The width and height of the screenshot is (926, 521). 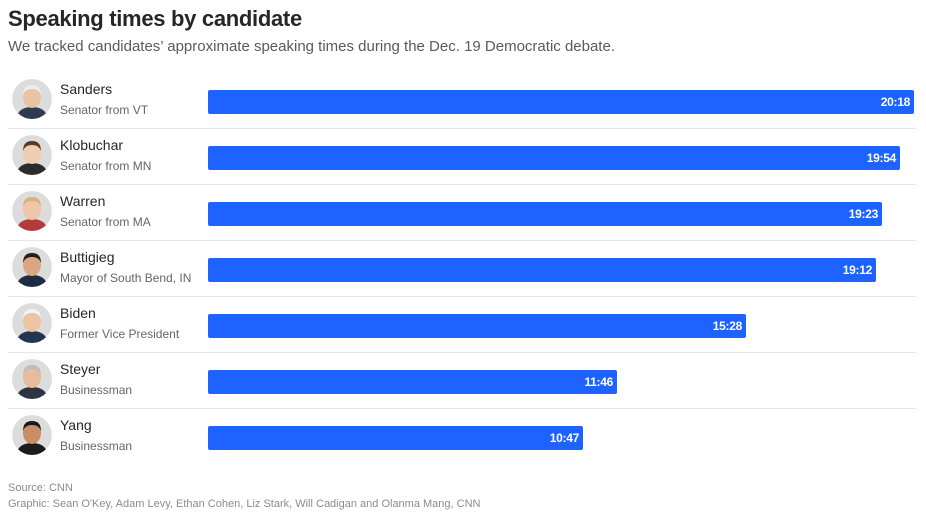 I want to click on speaking-time-label: 20:18, so click(x=895, y=102).